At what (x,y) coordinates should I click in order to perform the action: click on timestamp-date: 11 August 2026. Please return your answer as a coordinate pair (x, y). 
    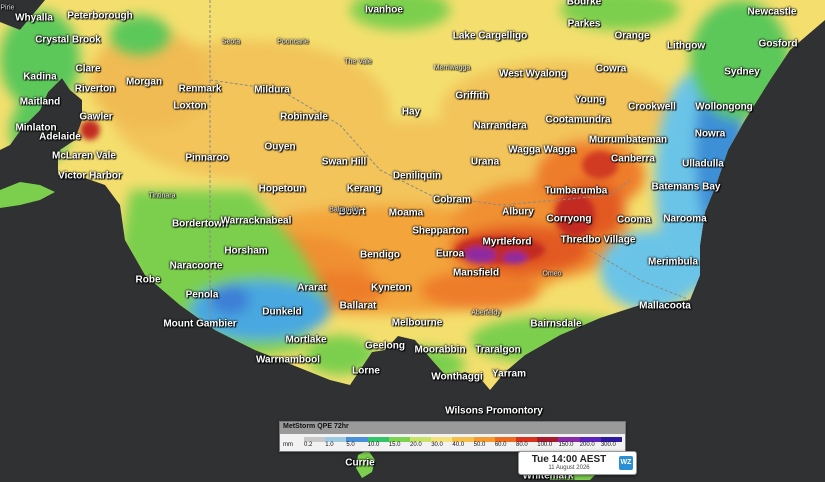
    Looking at the image, I should click on (569, 468).